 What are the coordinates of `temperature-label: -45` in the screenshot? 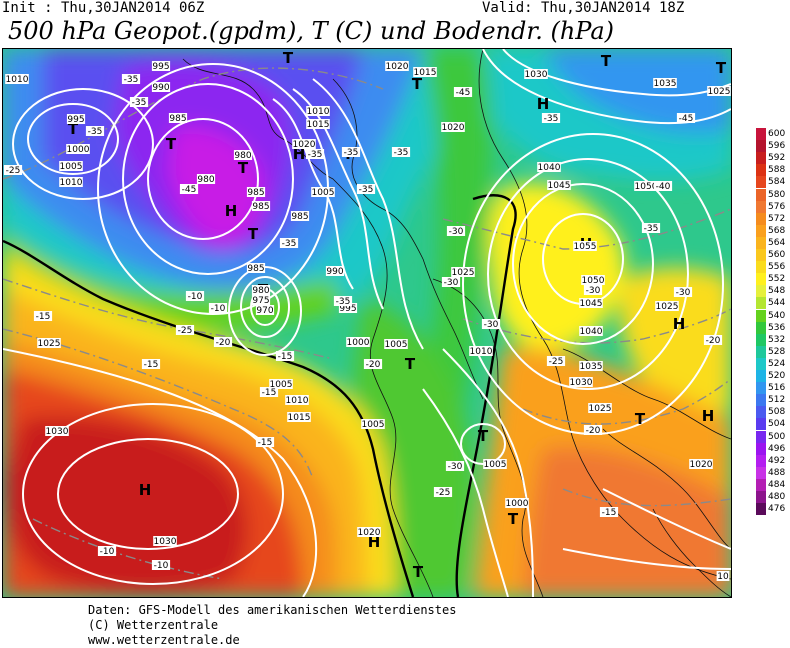 It's located at (463, 93).